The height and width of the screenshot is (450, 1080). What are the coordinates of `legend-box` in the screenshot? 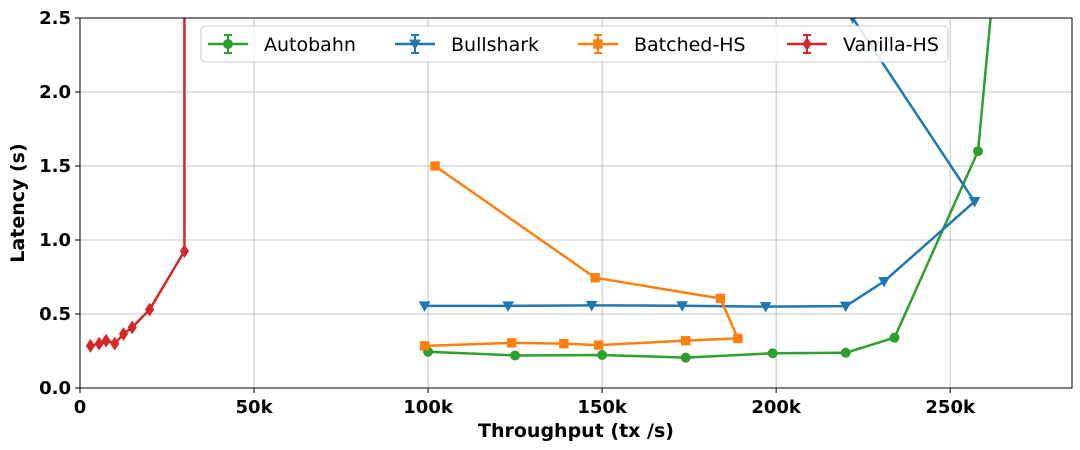 It's located at (574, 44).